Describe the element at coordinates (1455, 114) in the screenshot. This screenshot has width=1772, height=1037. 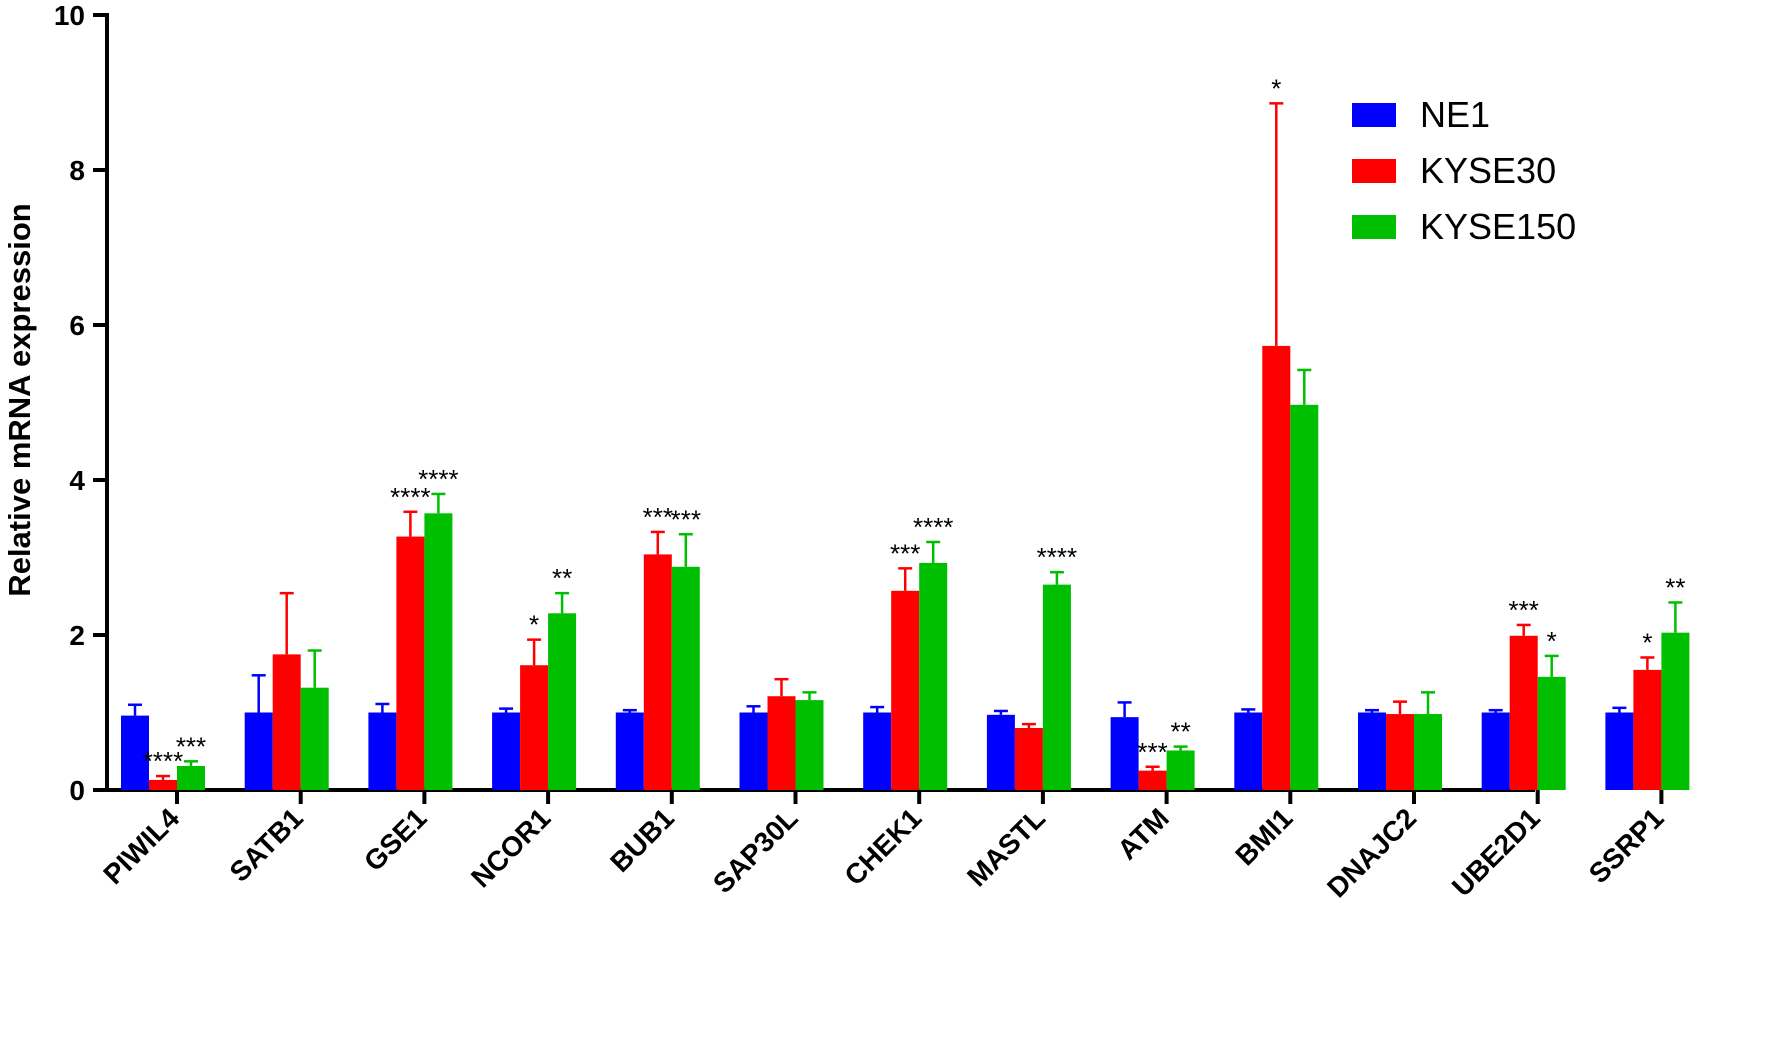
I see `legend-label-ne1: NE1` at that location.